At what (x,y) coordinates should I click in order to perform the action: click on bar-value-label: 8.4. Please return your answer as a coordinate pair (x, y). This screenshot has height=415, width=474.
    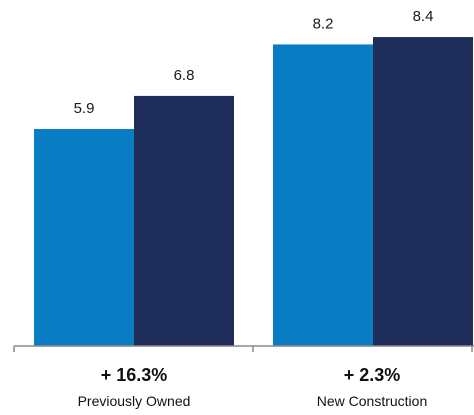
    Looking at the image, I should click on (423, 16).